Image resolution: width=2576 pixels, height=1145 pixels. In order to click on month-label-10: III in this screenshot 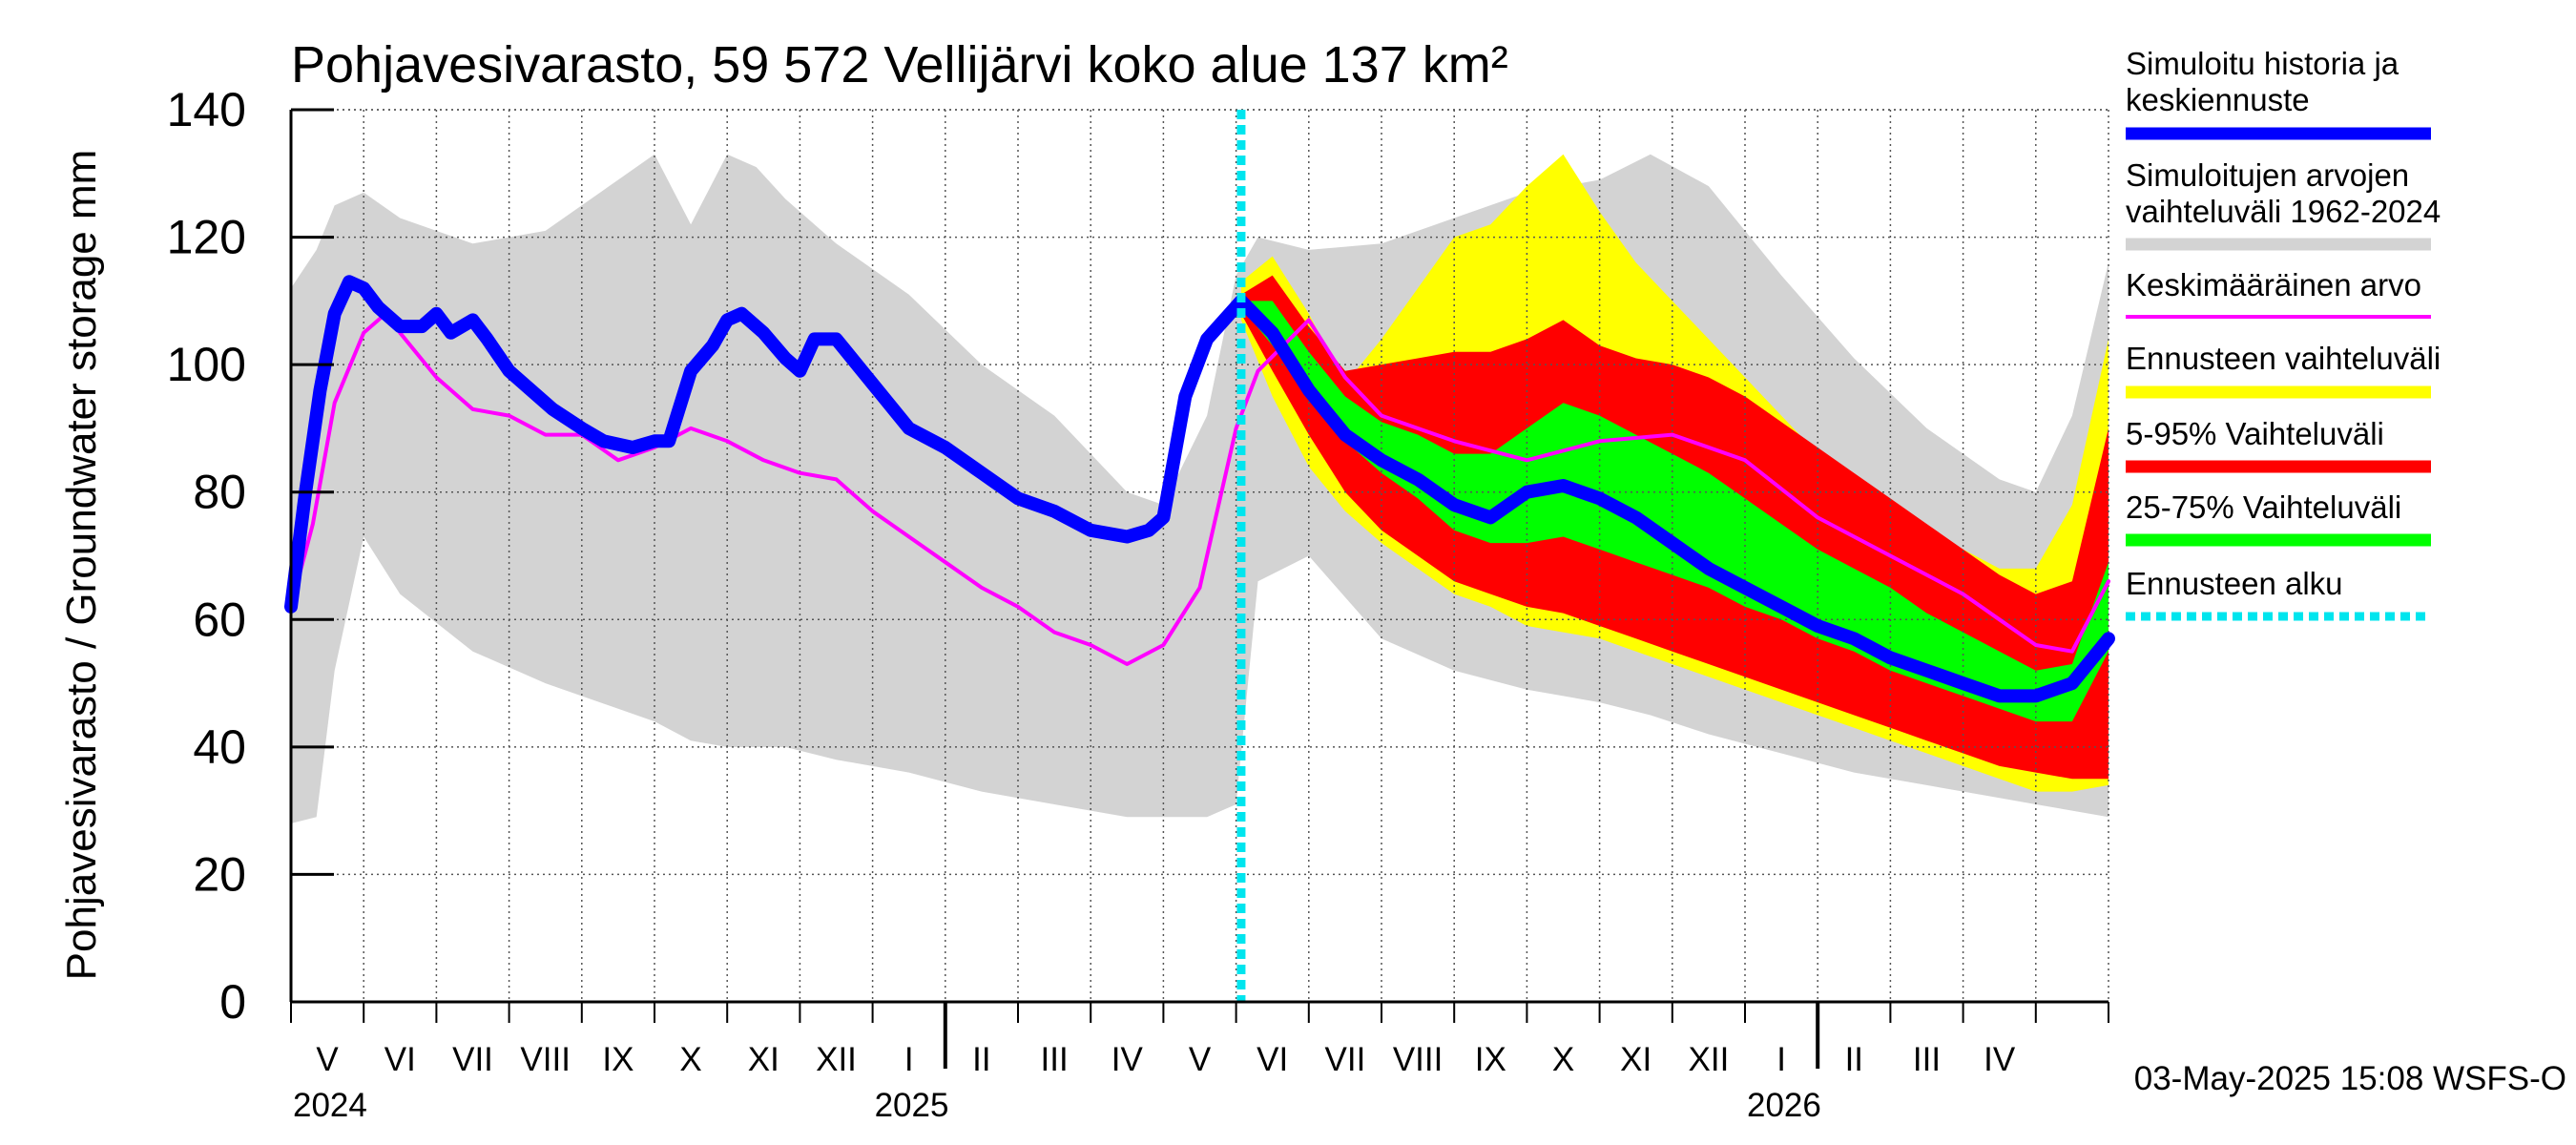, I will do `click(1055, 1060)`.